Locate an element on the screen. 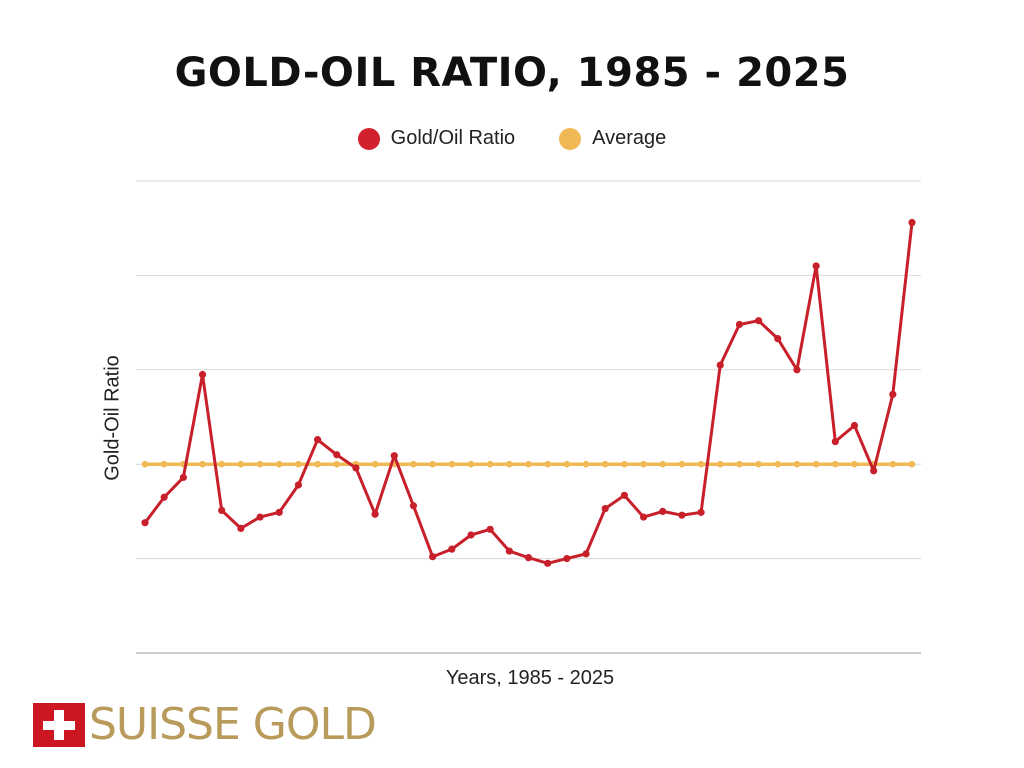 This screenshot has width=1024, height=768. data-point-gold-oil-ratio-2015 is located at coordinates (720, 365).